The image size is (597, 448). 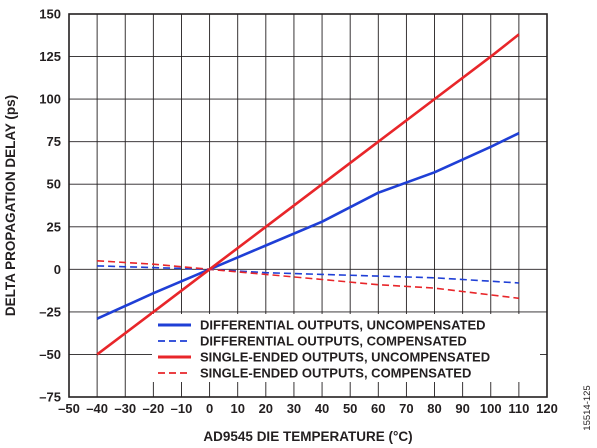 I want to click on x-tick-label: –50, so click(x=69, y=408).